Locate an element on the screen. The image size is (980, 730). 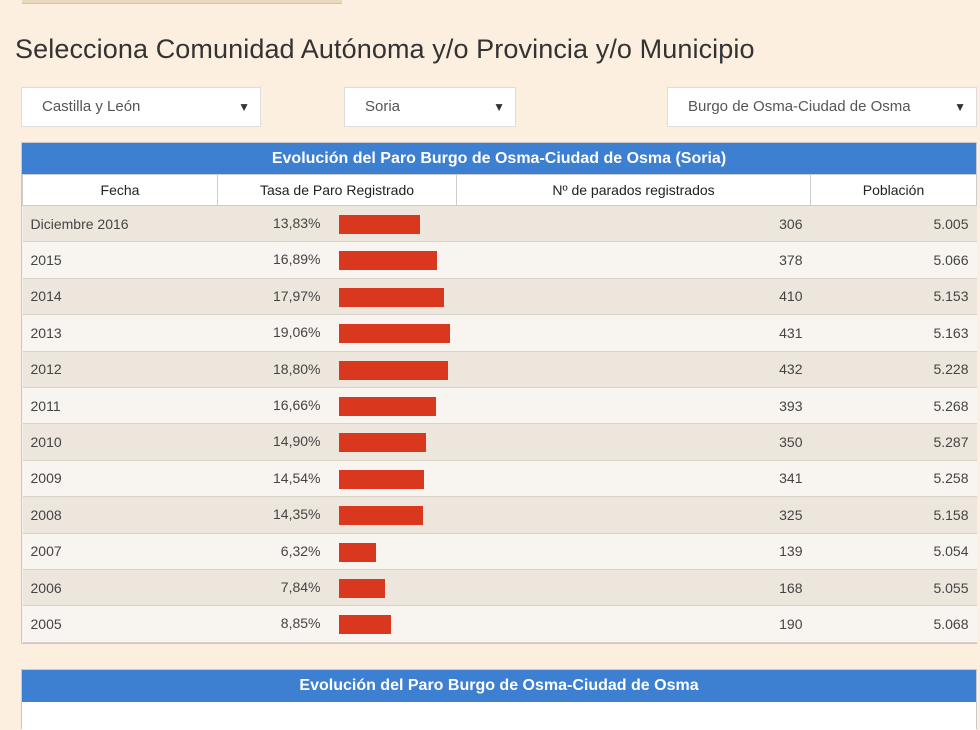
column-header-tasa: Tasa de Paro Registrado is located at coordinates (337, 190).